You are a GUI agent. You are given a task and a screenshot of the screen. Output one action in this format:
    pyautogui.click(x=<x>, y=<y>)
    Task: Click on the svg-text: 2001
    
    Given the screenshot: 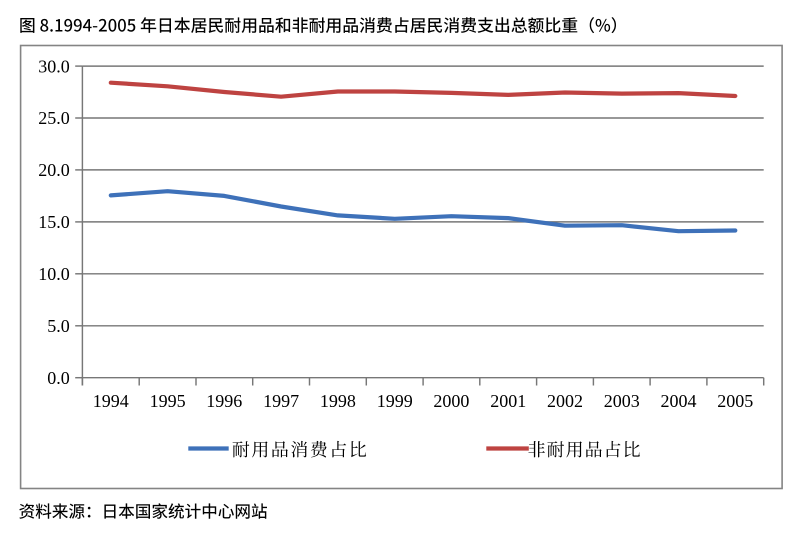 What is the action you would take?
    pyautogui.click(x=508, y=401)
    